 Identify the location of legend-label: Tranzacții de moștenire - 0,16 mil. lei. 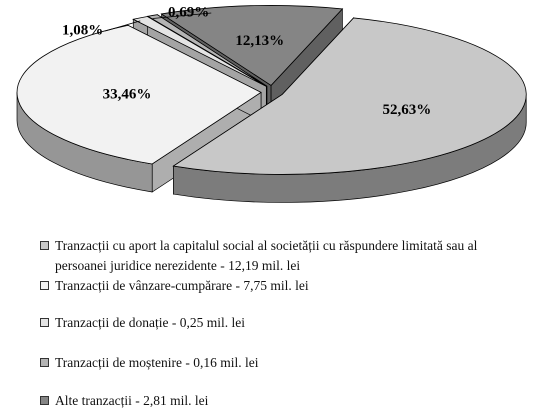
(157, 362).